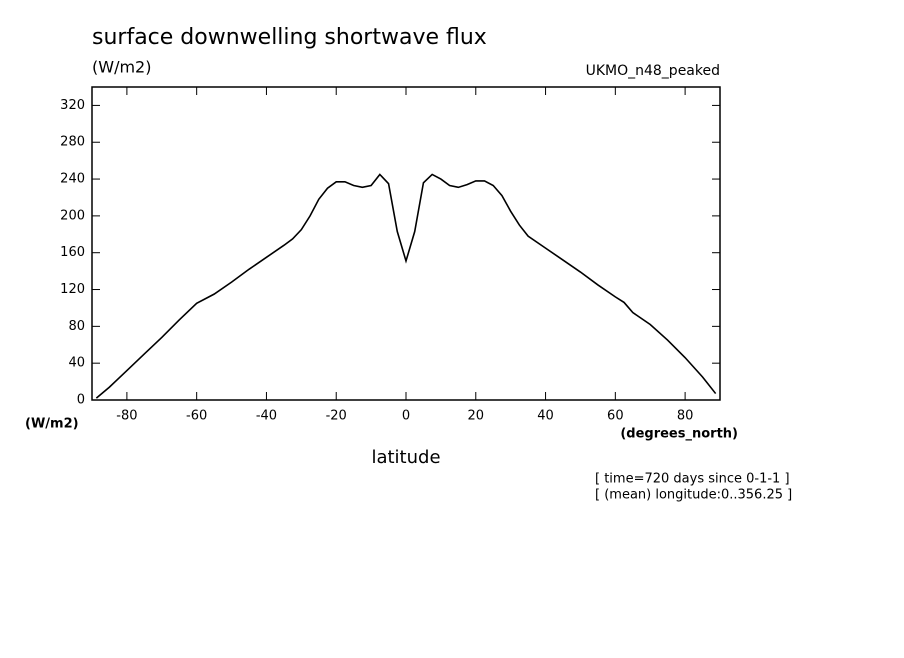  I want to click on y-axis-label: (W/m2), so click(52, 424).